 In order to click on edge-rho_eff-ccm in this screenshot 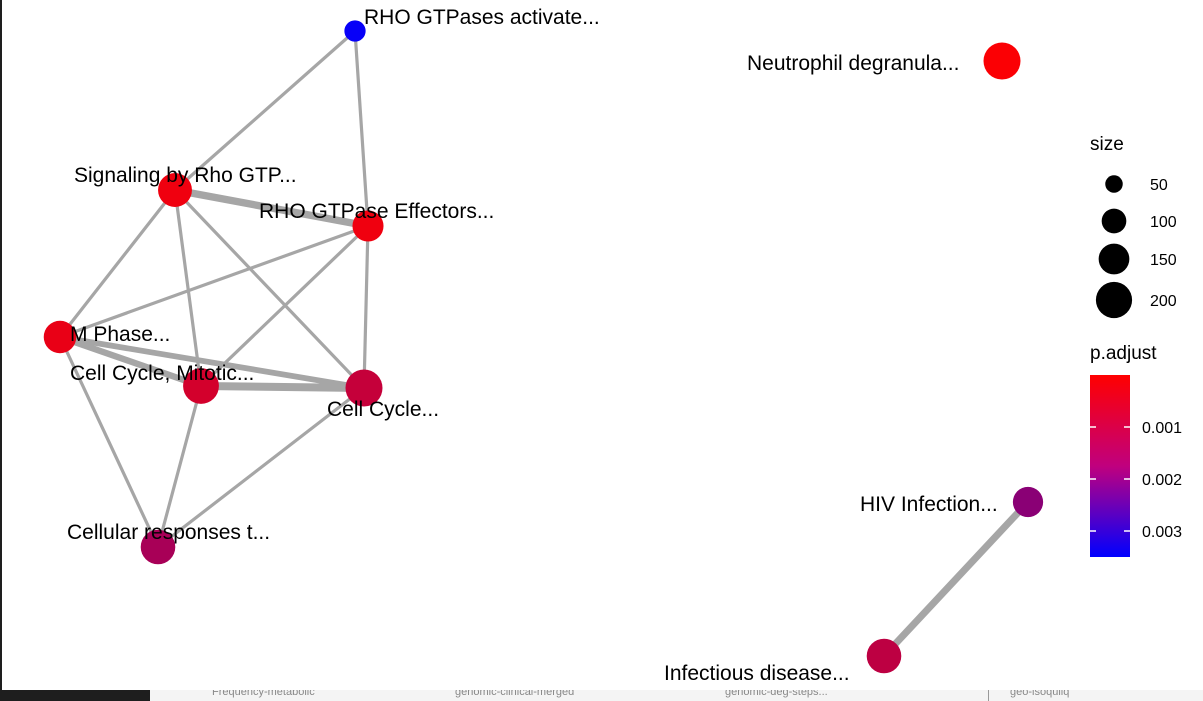, I will do `click(284, 306)`.